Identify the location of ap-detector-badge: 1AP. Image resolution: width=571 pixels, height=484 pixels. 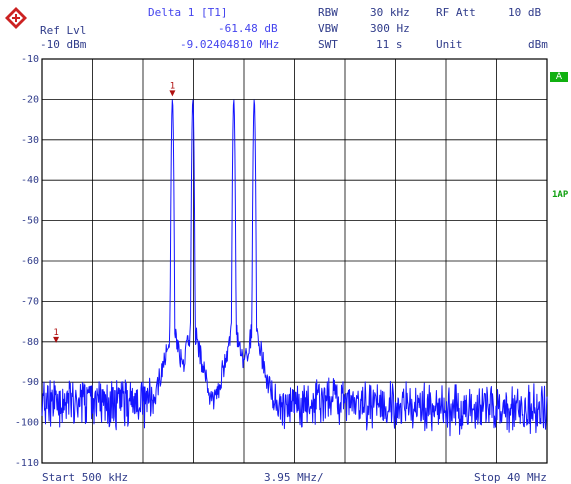
(560, 195).